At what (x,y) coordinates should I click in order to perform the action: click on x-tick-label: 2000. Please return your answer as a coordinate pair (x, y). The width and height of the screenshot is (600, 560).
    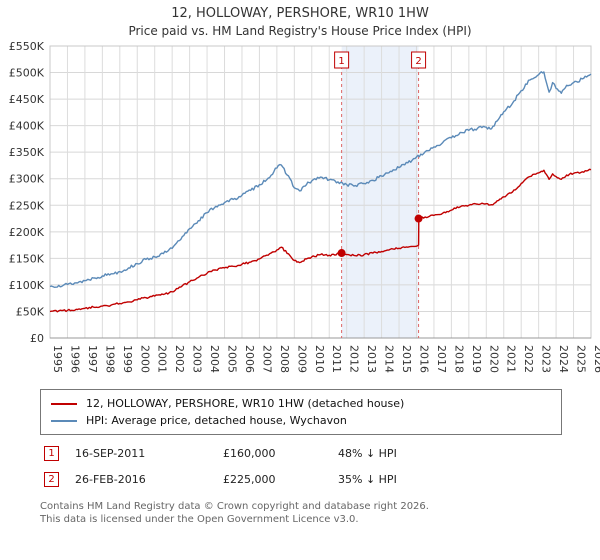
    Looking at the image, I should click on (144, 359).